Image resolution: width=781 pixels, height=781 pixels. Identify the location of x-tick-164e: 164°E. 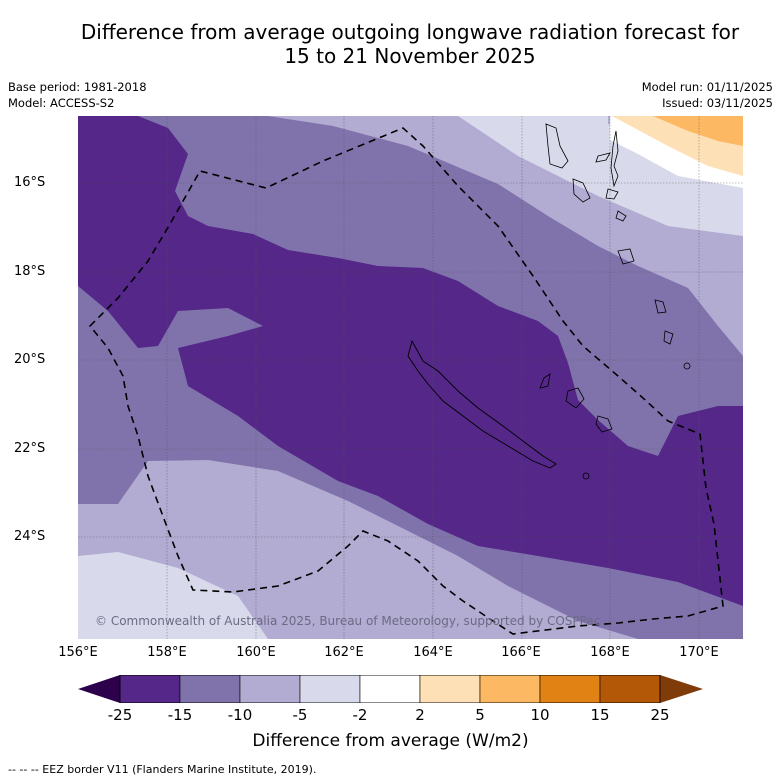
(433, 652).